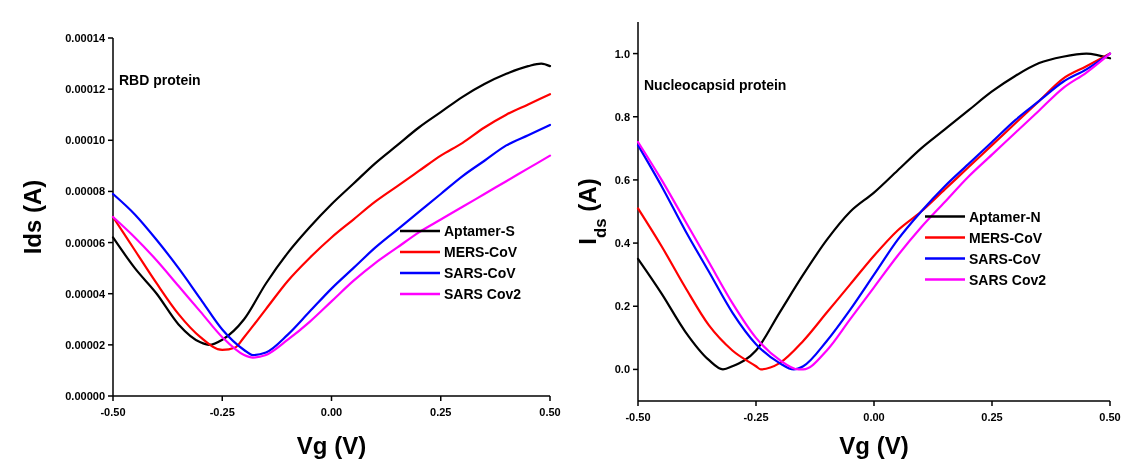  Describe the element at coordinates (622, 369) in the screenshot. I see `y-tick-label: 0.0` at that location.